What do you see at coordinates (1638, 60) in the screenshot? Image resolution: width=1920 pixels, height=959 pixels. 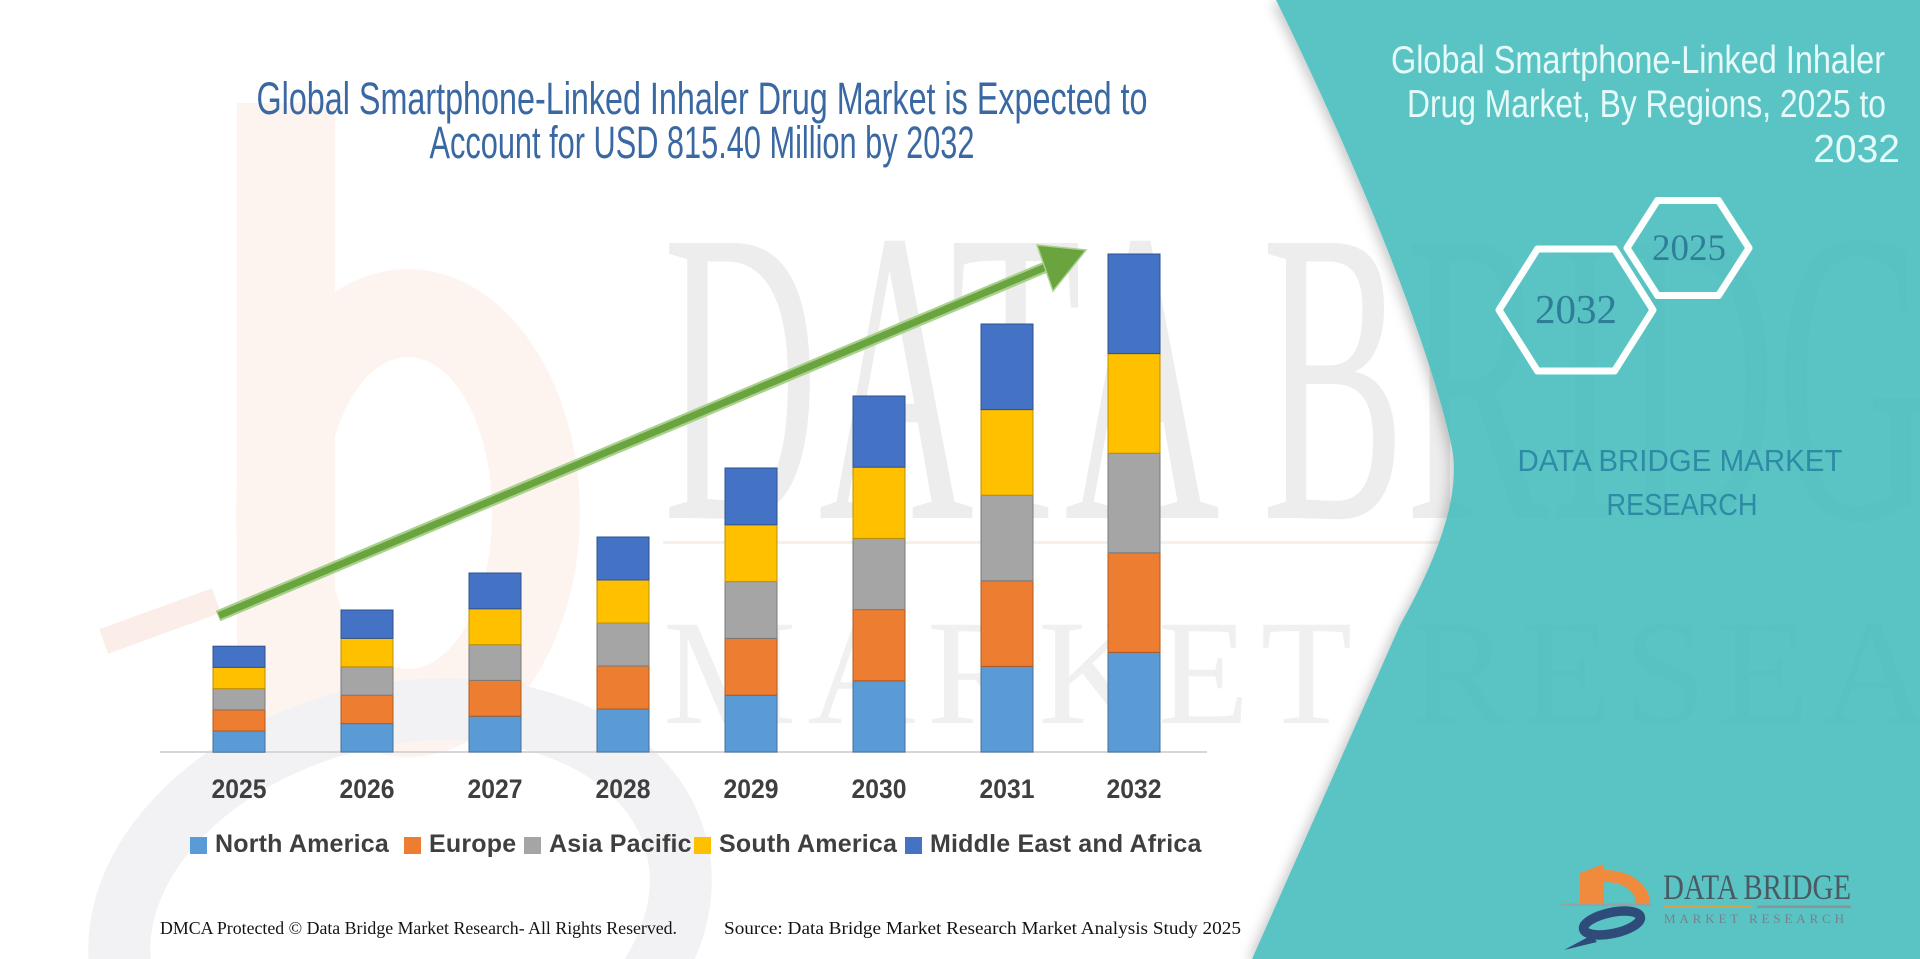 I see `svg-text:Global Smartphone-Linked Inhal: Global Smartphone-Linked Inhaler` at bounding box center [1638, 60].